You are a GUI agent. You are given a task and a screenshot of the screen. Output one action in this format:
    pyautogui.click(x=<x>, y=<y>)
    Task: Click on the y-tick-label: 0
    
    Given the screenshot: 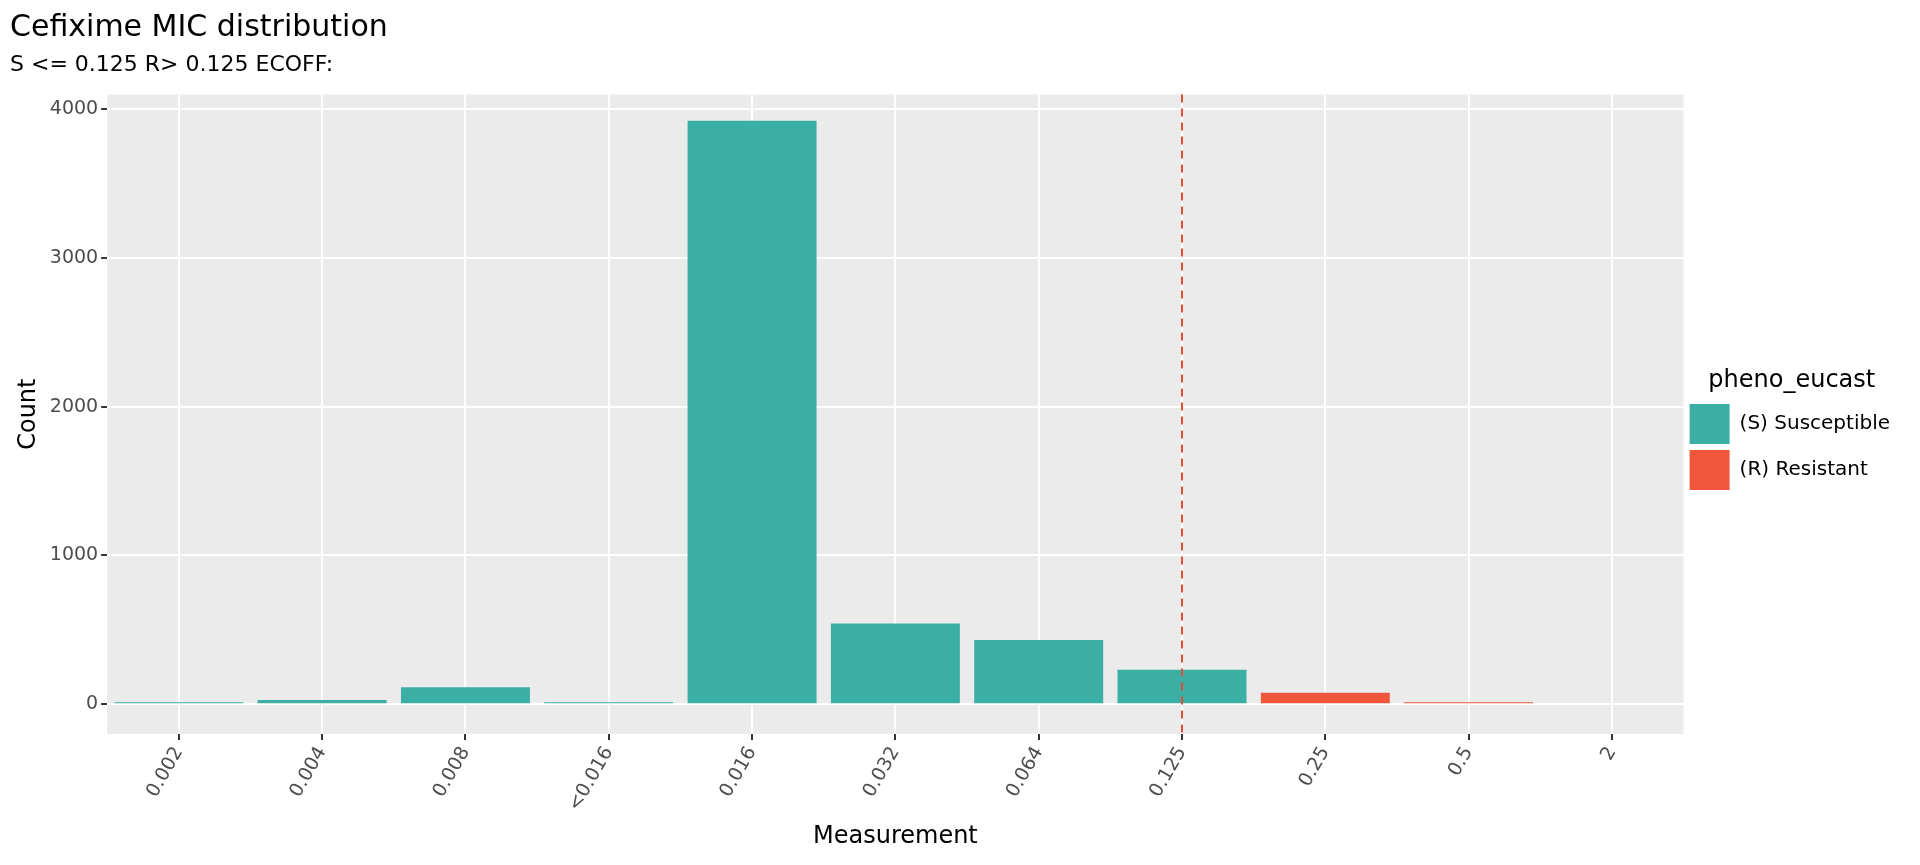 What is the action you would take?
    pyautogui.click(x=92, y=702)
    